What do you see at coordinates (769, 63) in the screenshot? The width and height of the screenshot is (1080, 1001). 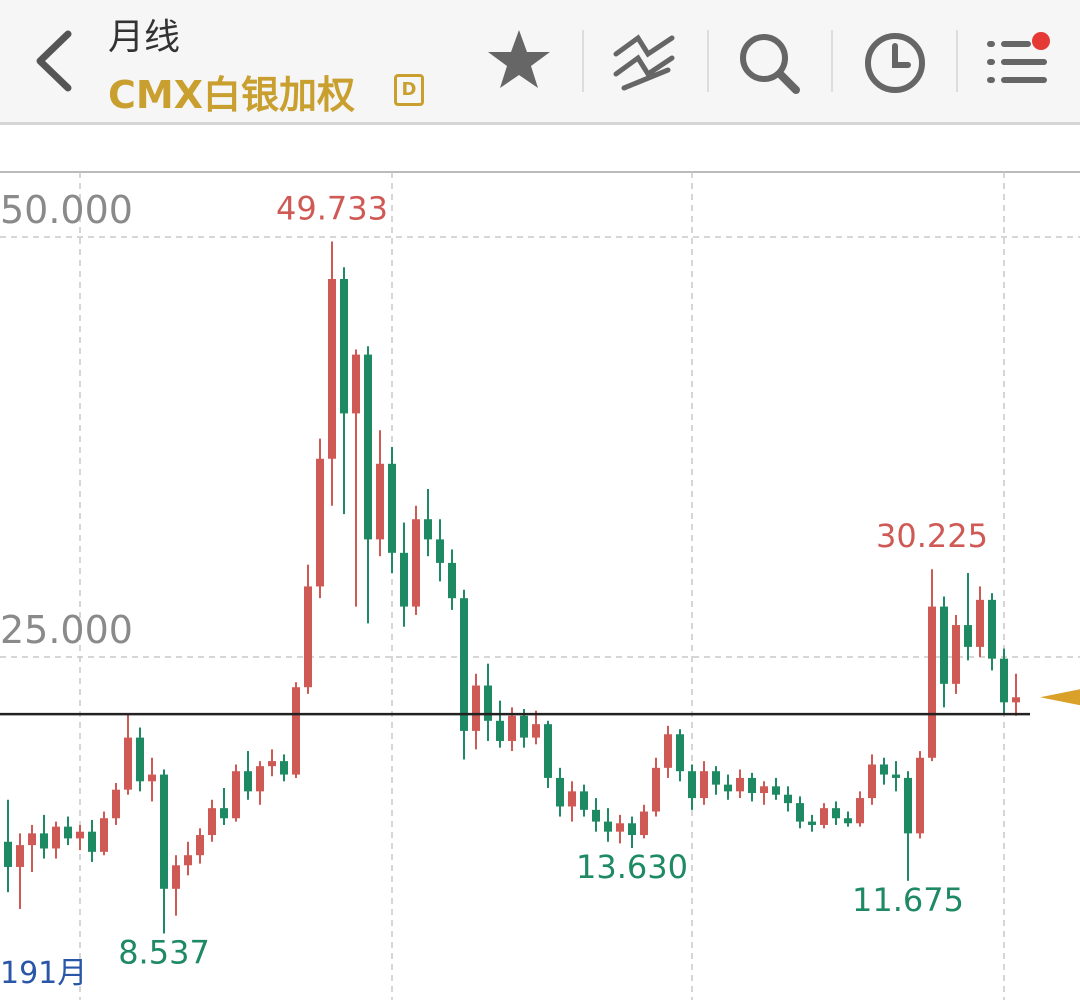 I see `search-button` at bounding box center [769, 63].